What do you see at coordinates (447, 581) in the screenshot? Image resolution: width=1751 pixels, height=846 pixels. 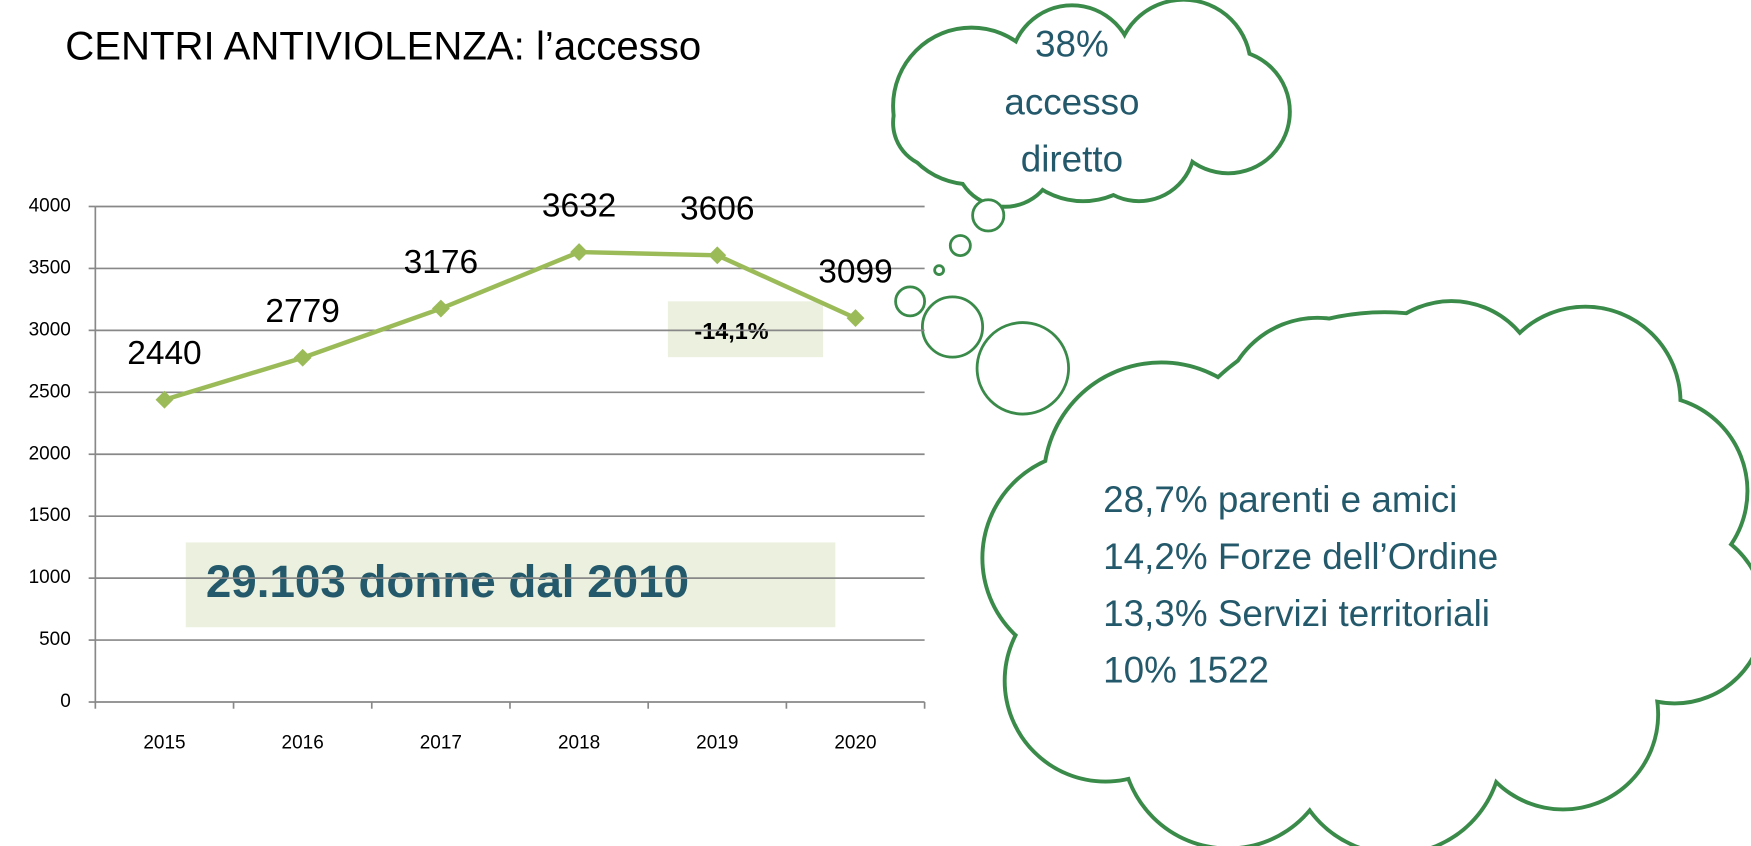 I see `annotation: 29.103 donne dal 2010` at bounding box center [447, 581].